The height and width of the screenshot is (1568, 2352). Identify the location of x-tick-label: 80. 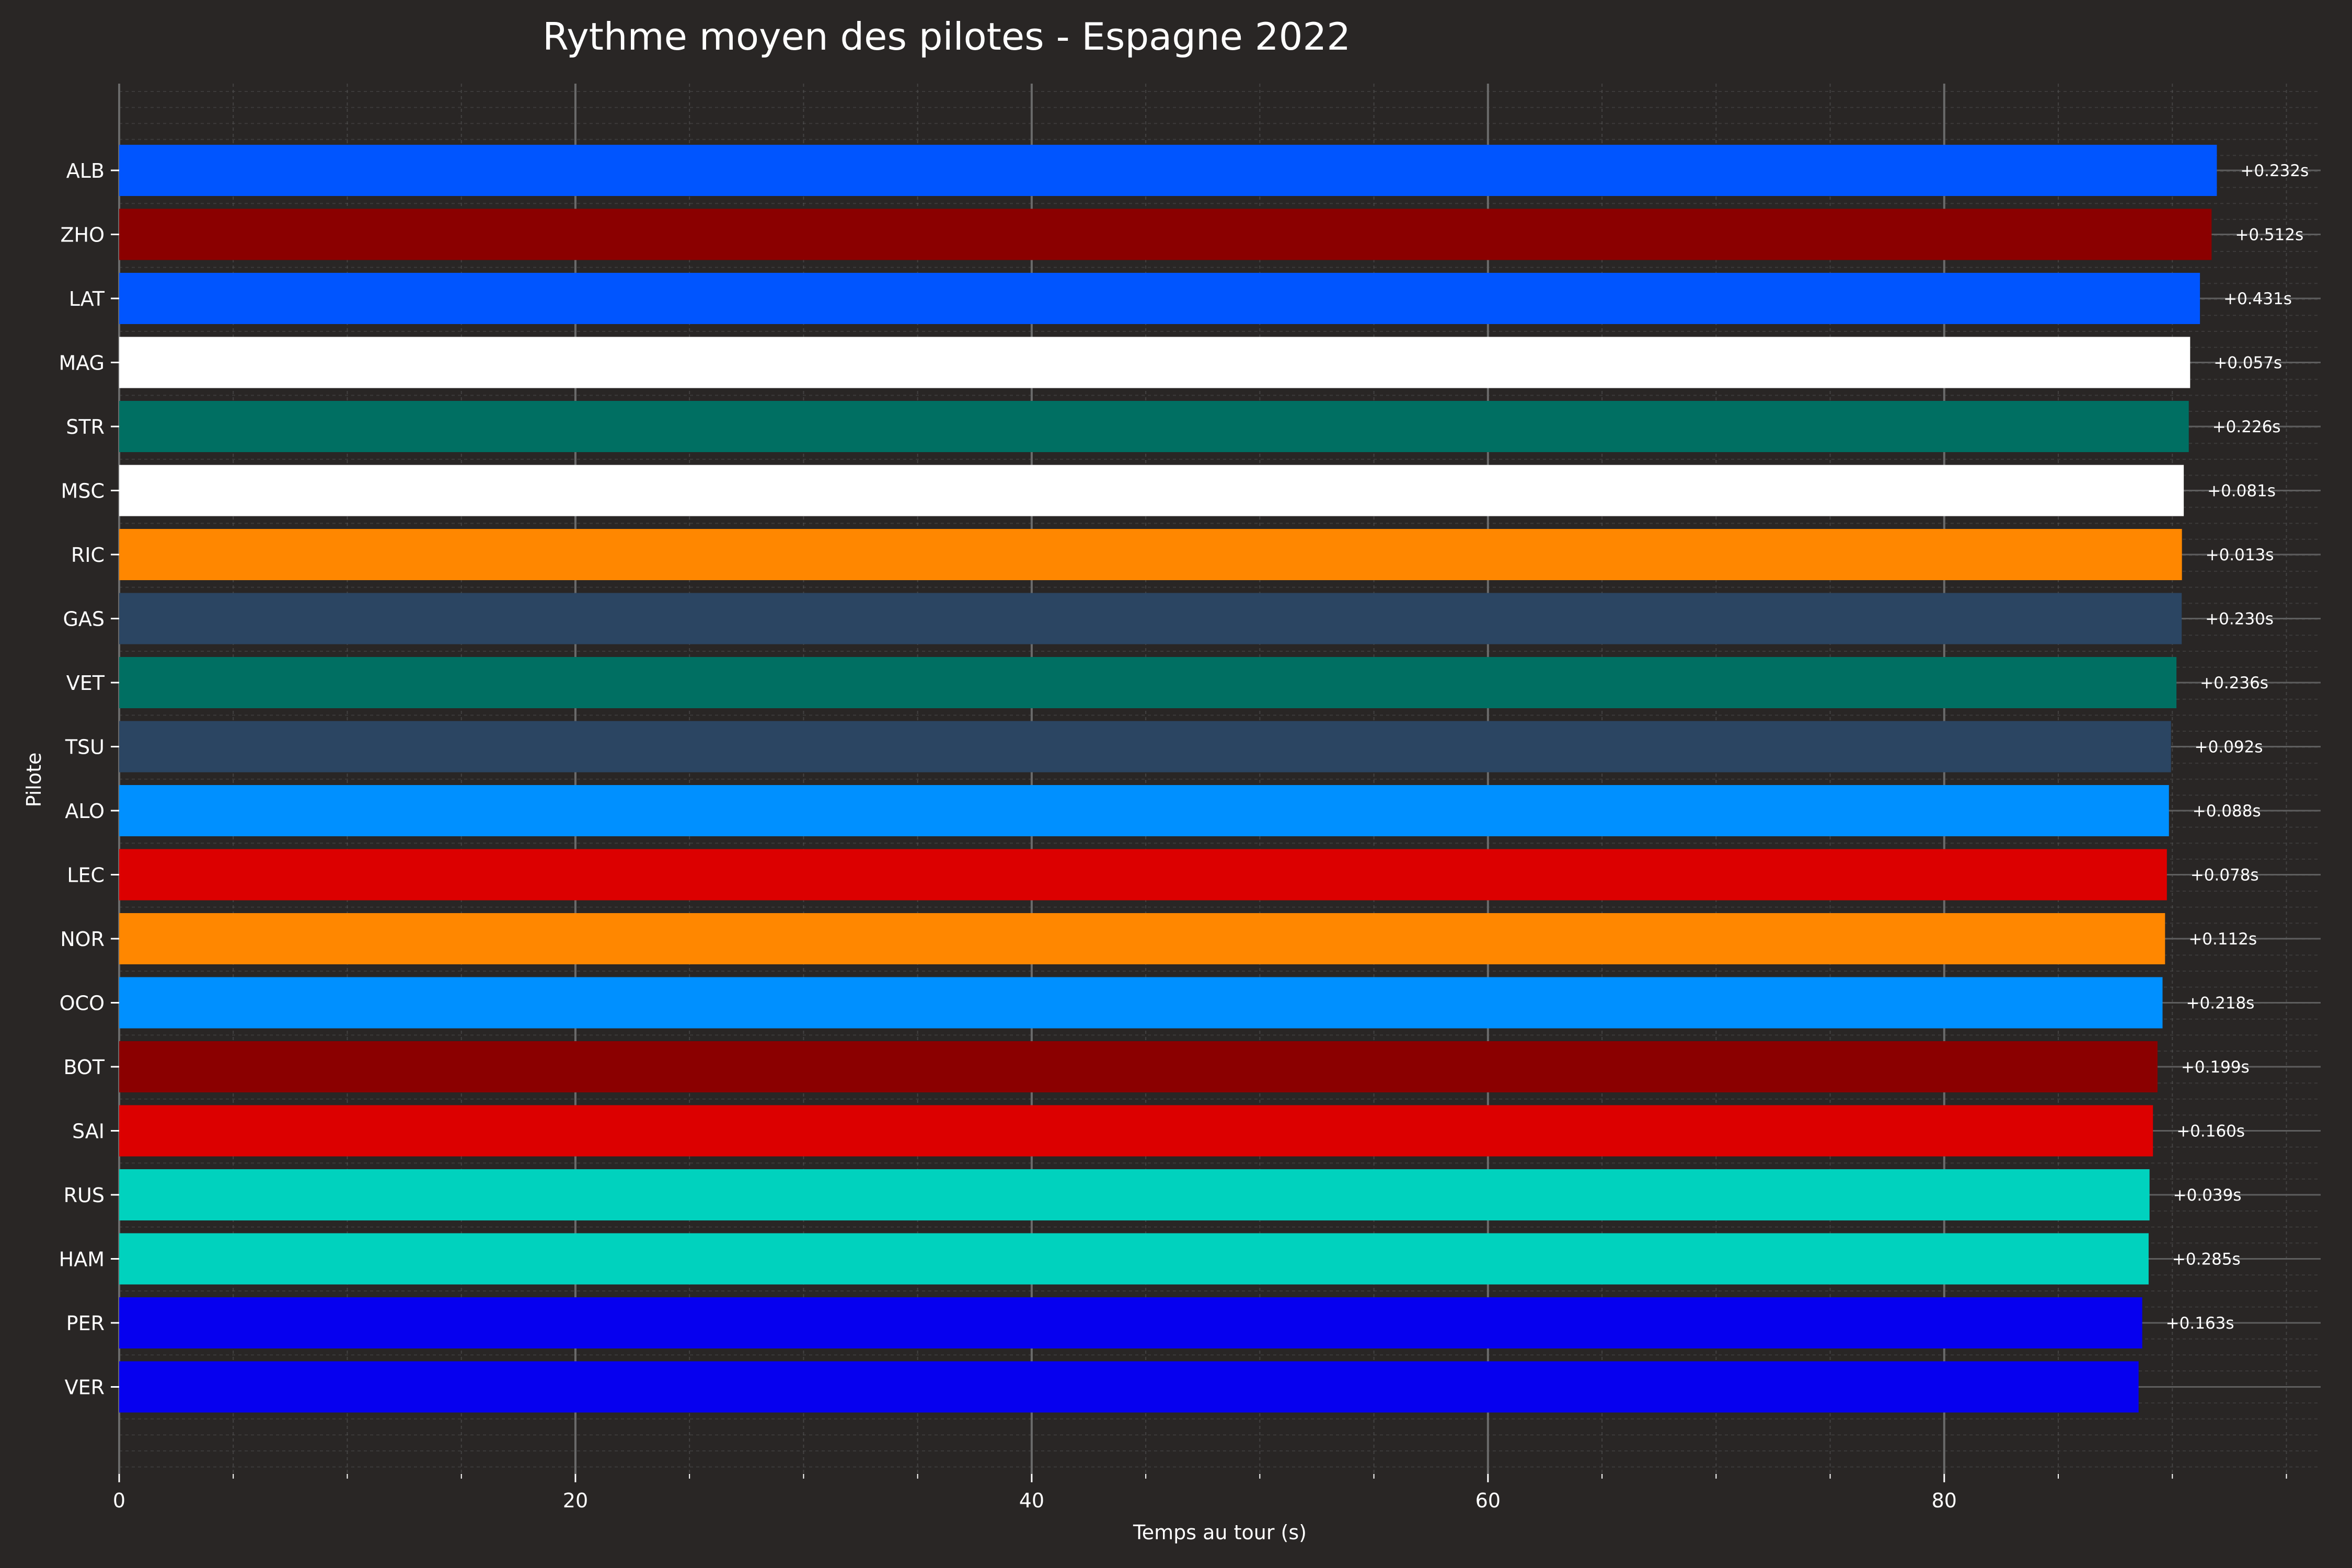
(1944, 1500).